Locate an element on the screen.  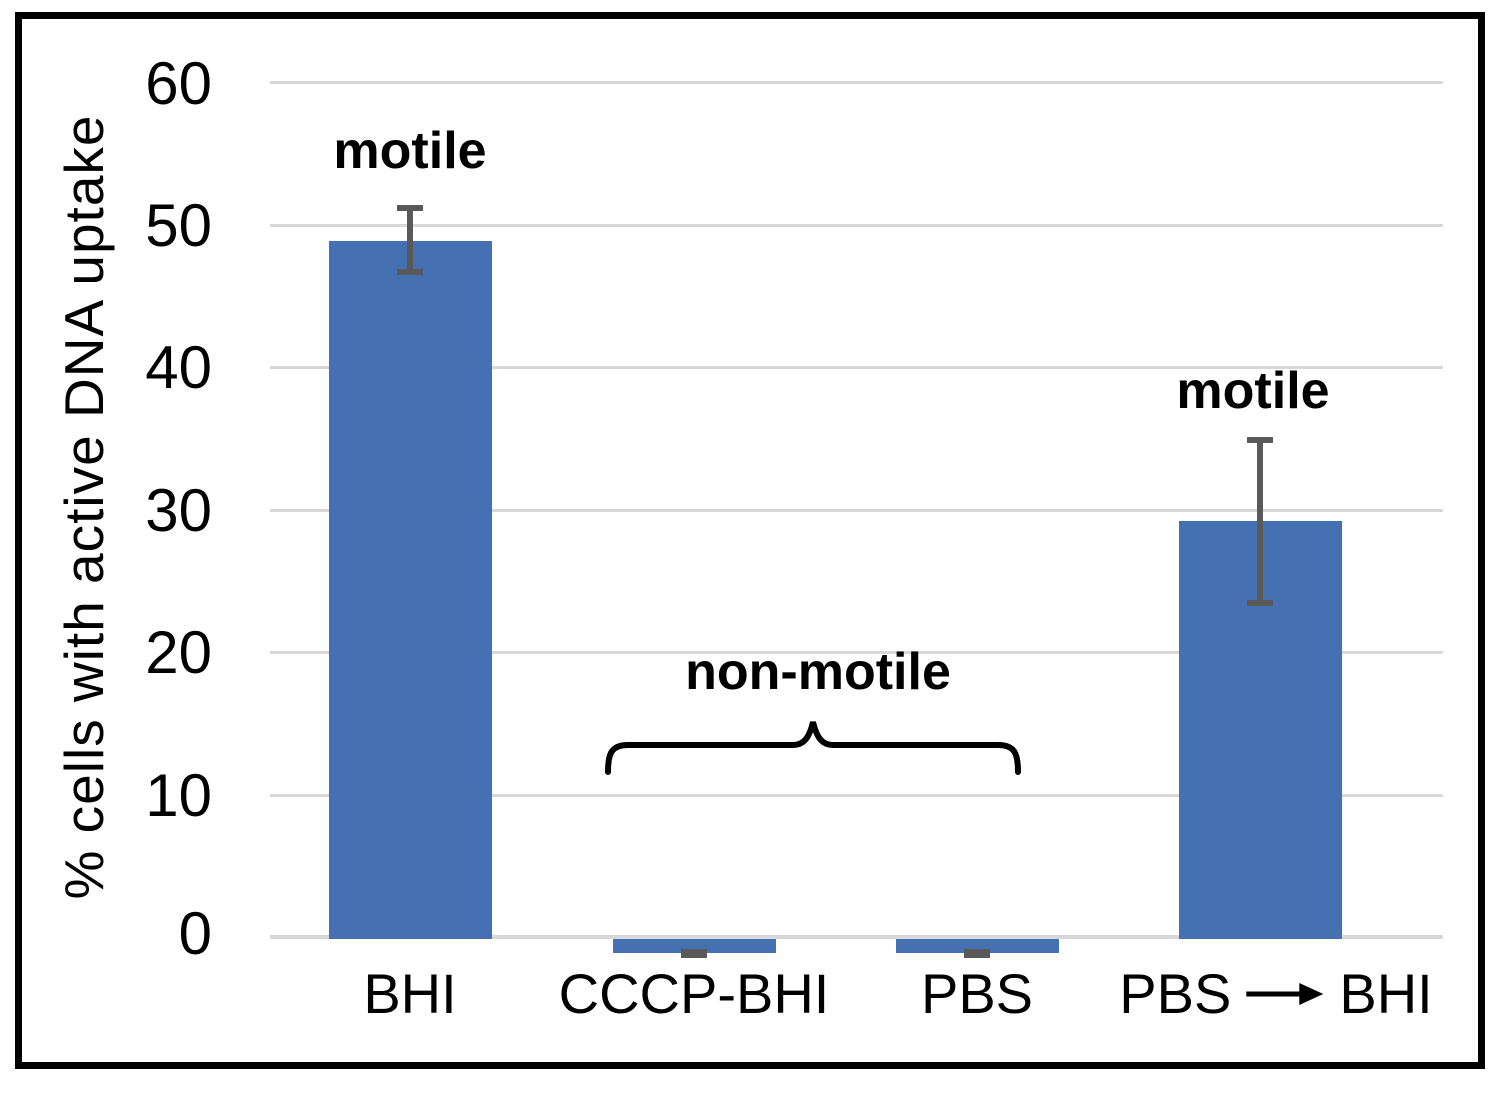
x-label-bhi-part: BHI is located at coordinates (1386, 993).